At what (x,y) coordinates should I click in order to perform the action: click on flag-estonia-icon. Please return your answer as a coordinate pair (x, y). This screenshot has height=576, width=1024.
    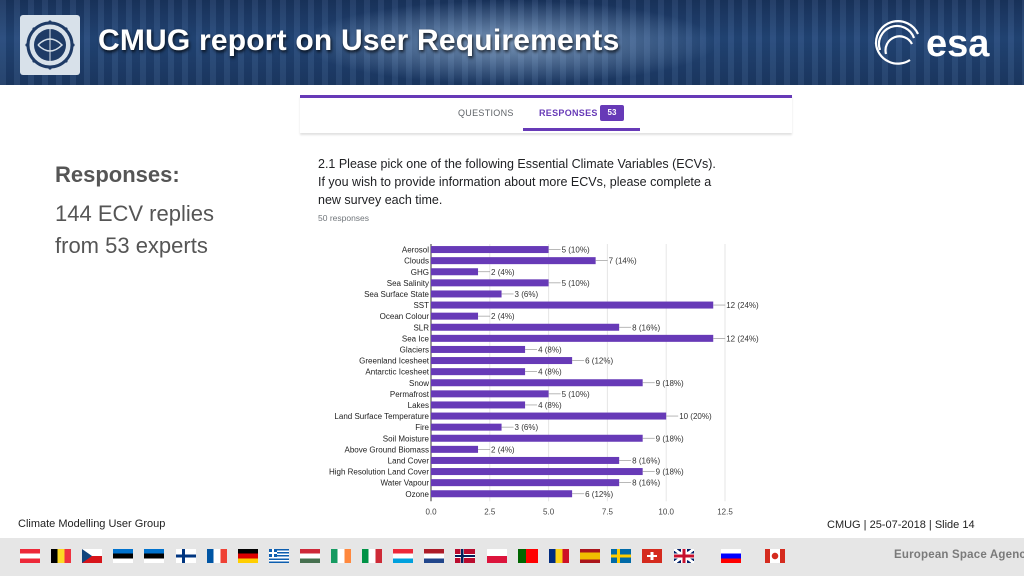
    Looking at the image, I should click on (123, 556).